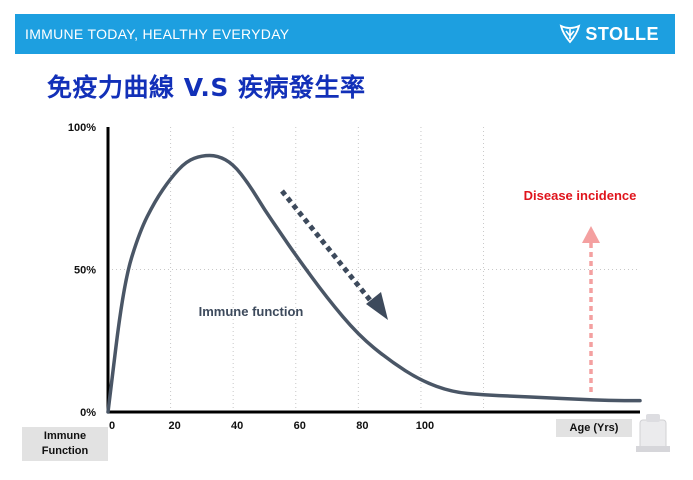 Image resolution: width=693 pixels, height=480 pixels. I want to click on header-banner: IMMUNE TODAY, HEALTHY EVERYDAY STOLLE, so click(345, 34).